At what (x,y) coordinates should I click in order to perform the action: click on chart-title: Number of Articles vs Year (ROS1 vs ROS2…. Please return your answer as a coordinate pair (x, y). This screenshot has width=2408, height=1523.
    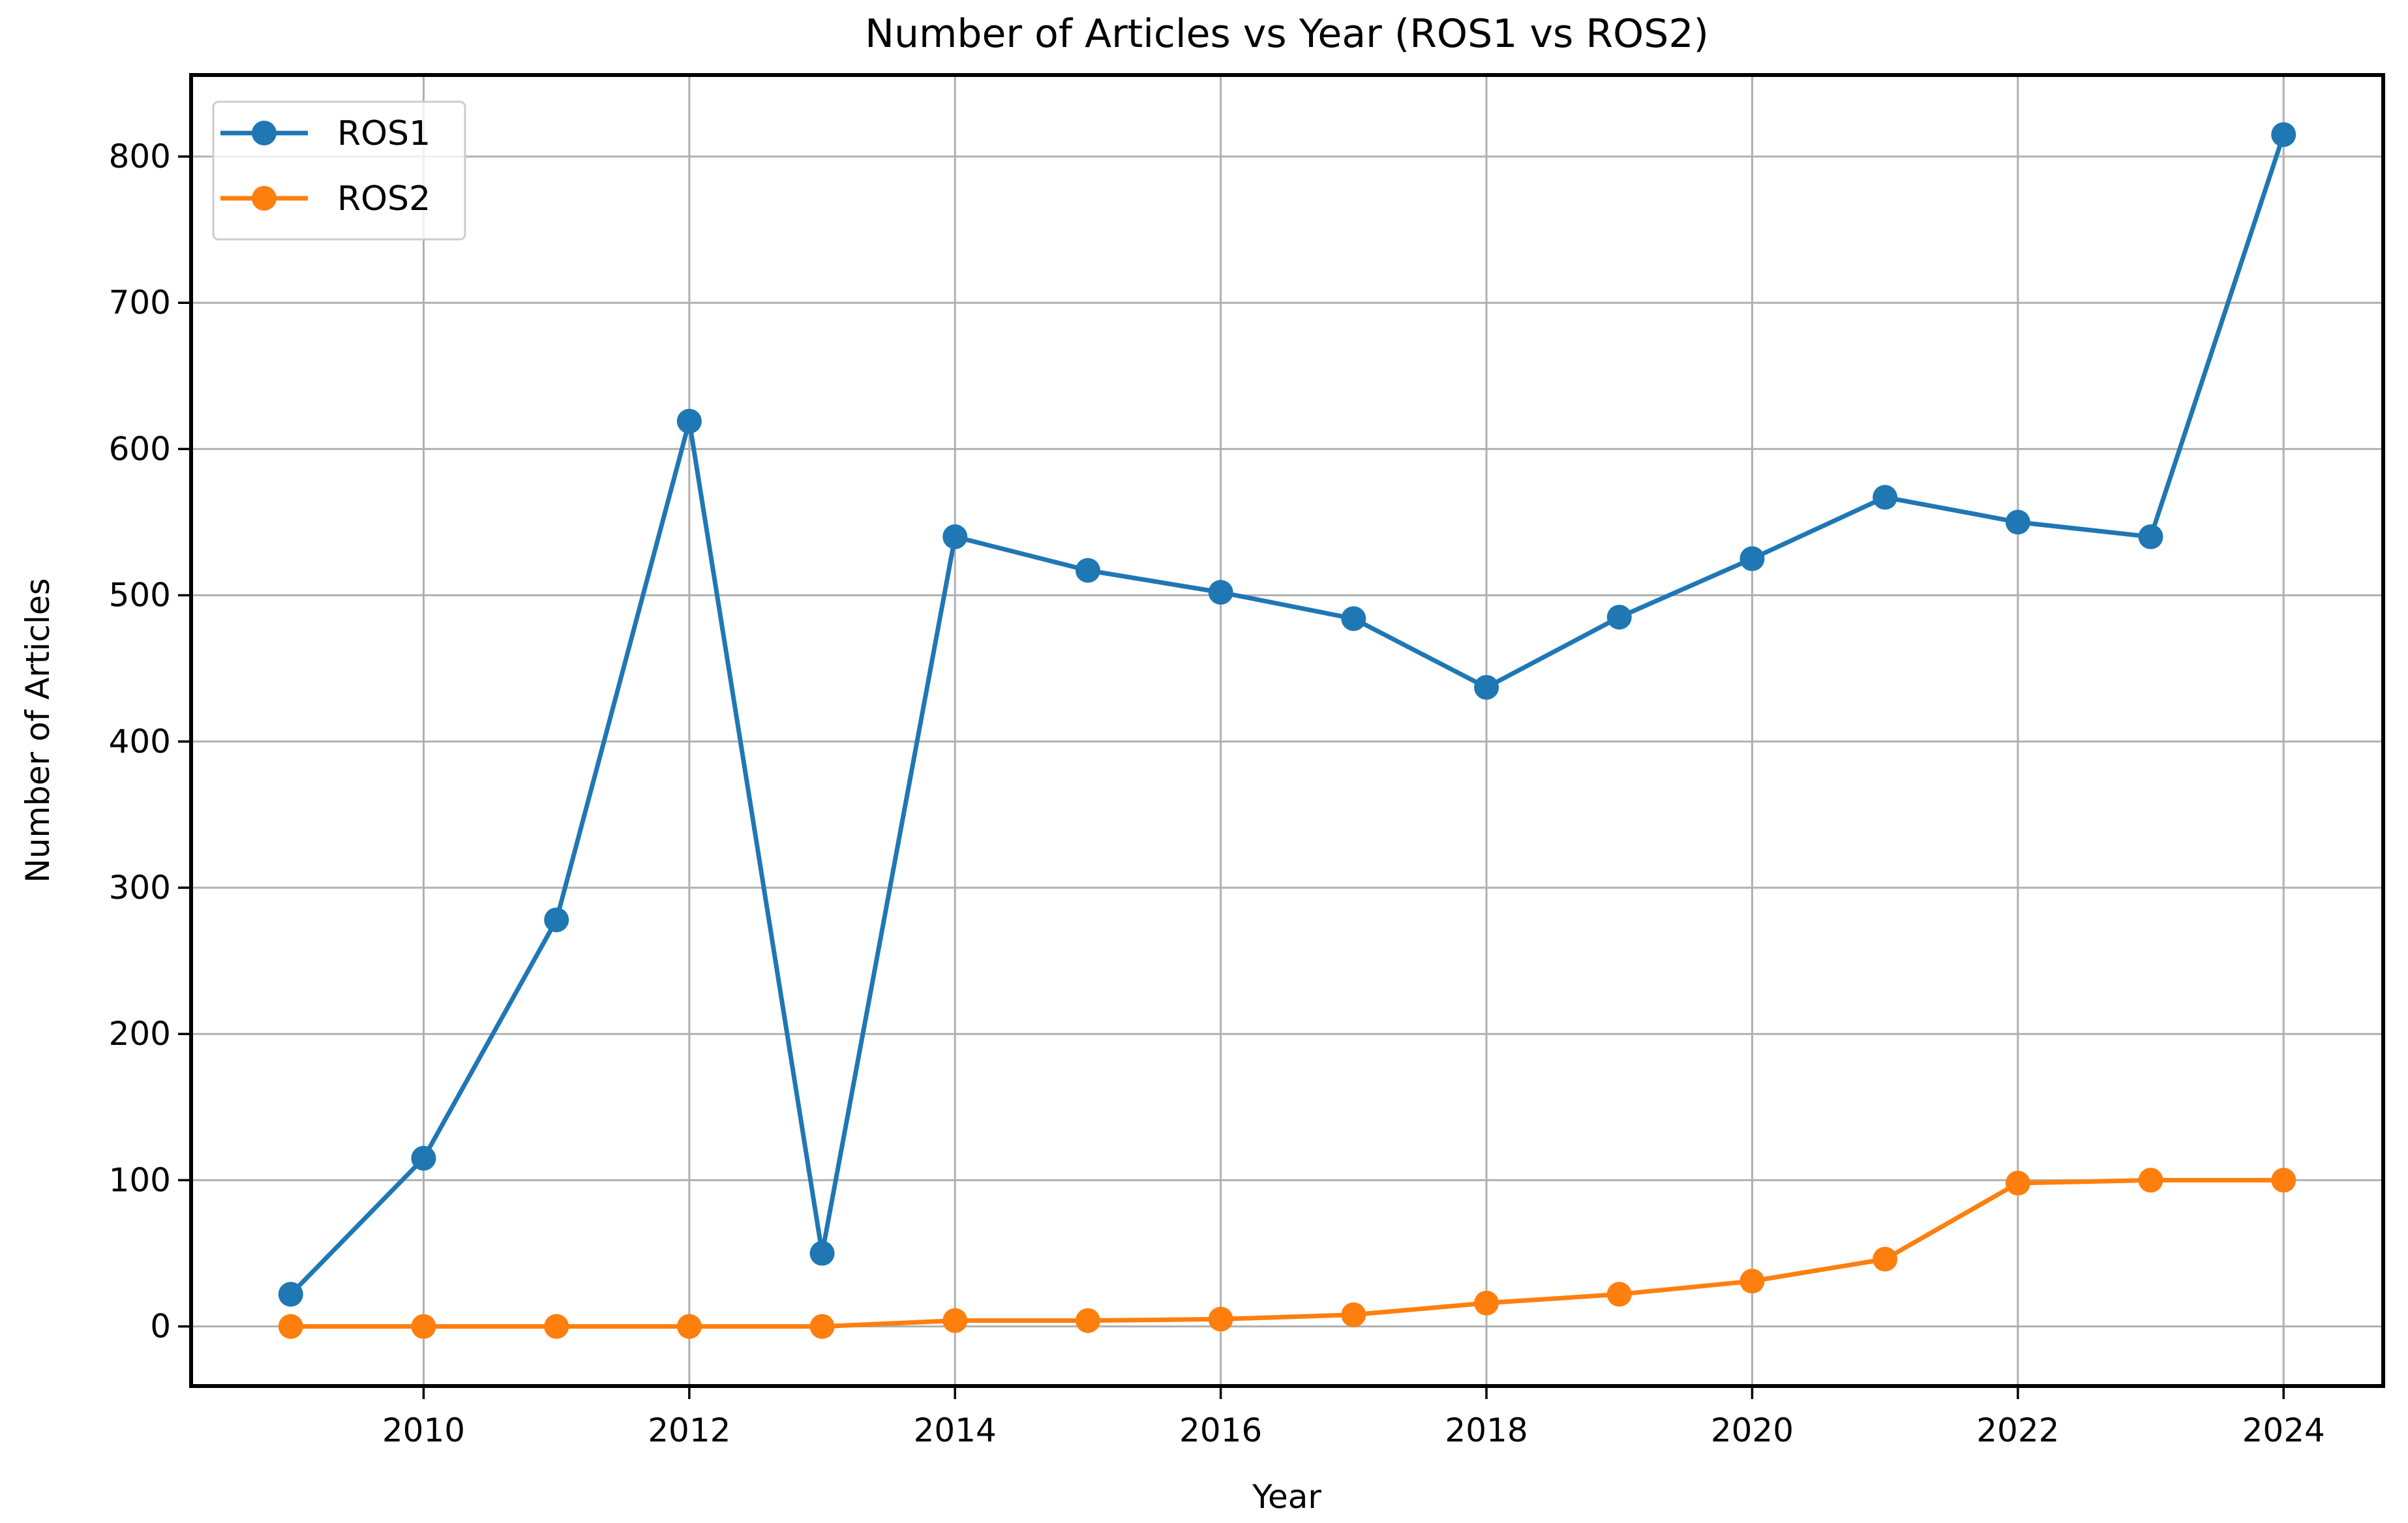
    Looking at the image, I should click on (1287, 34).